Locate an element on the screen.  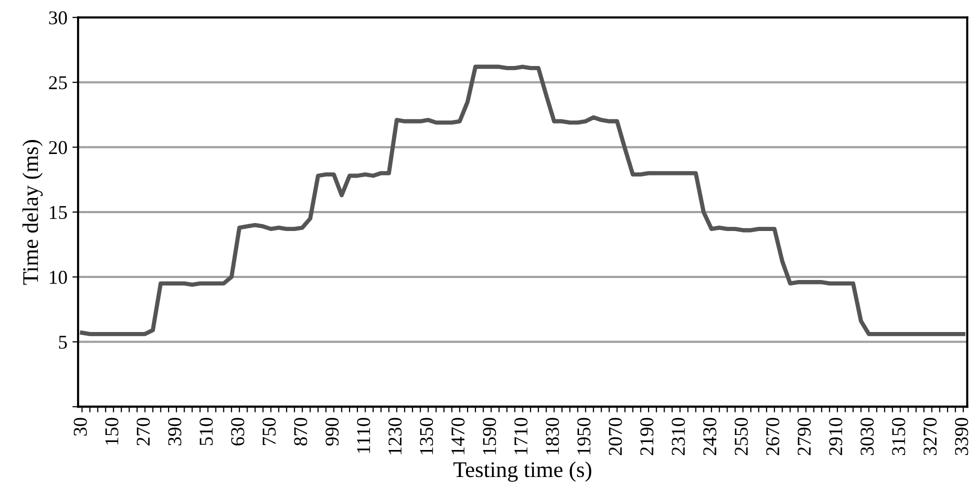
x-tick-label: 1590 is located at coordinates (489, 436).